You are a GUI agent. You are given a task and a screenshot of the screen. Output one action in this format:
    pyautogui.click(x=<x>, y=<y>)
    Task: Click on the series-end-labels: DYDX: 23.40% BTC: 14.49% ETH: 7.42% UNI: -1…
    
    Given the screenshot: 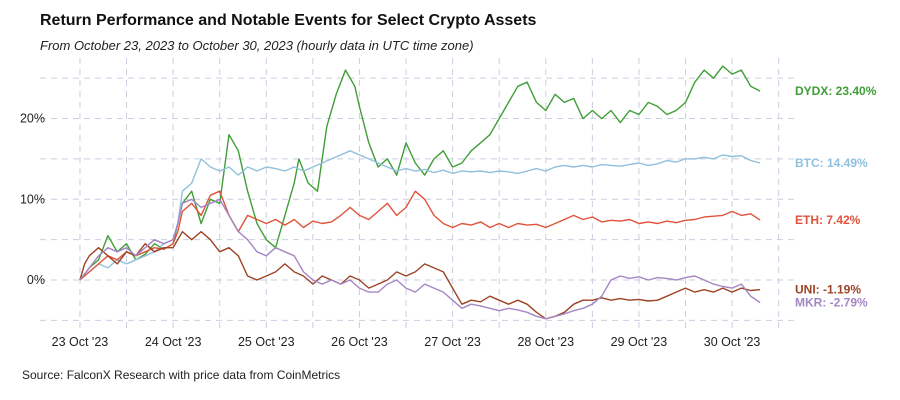 What is the action you would take?
    pyautogui.click(x=836, y=196)
    